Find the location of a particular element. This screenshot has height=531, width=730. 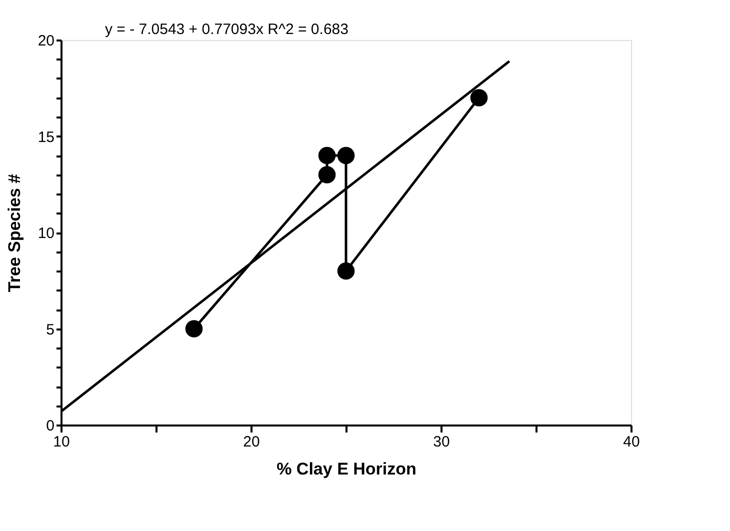

x-tick-label: 20 is located at coordinates (251, 442).